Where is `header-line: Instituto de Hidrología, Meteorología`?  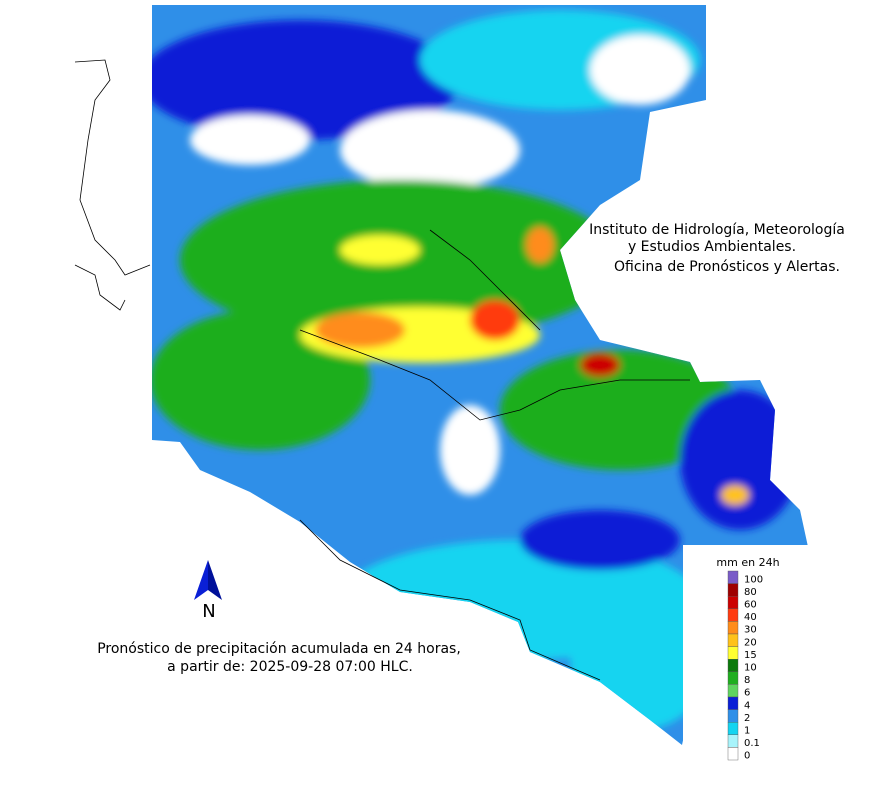 header-line: Instituto de Hidrología, Meteorología is located at coordinates (717, 230).